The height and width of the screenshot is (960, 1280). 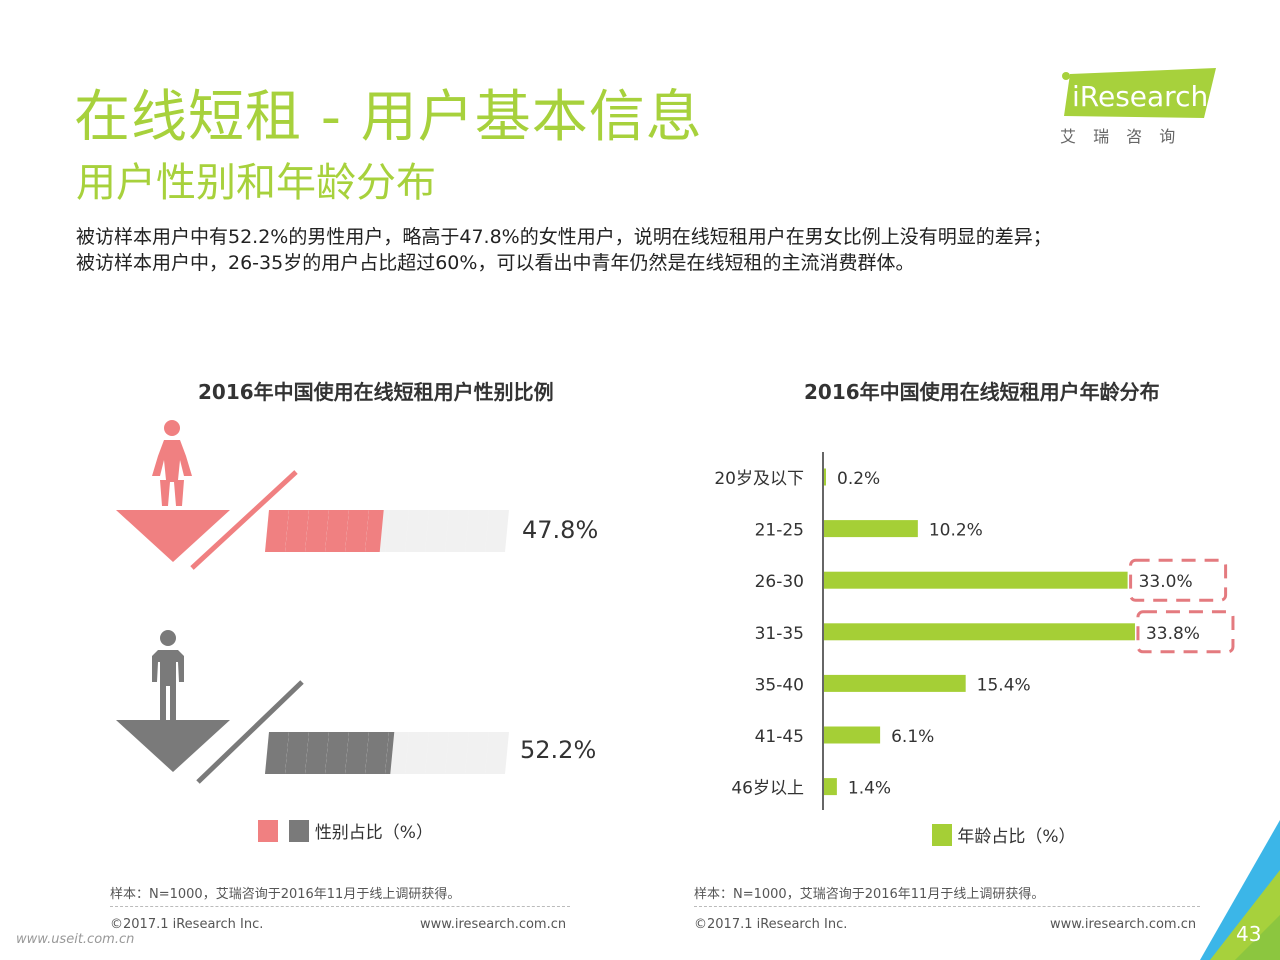 I want to click on page-number: 43, so click(x=1249, y=934).